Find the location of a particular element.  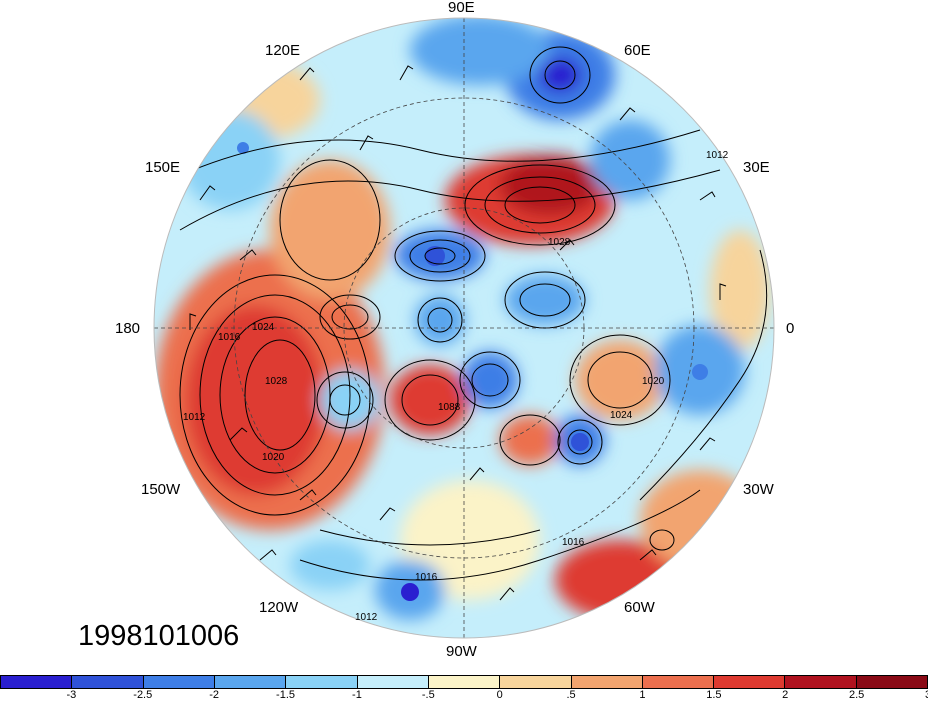

lon-label-120w: 120W is located at coordinates (279, 607).